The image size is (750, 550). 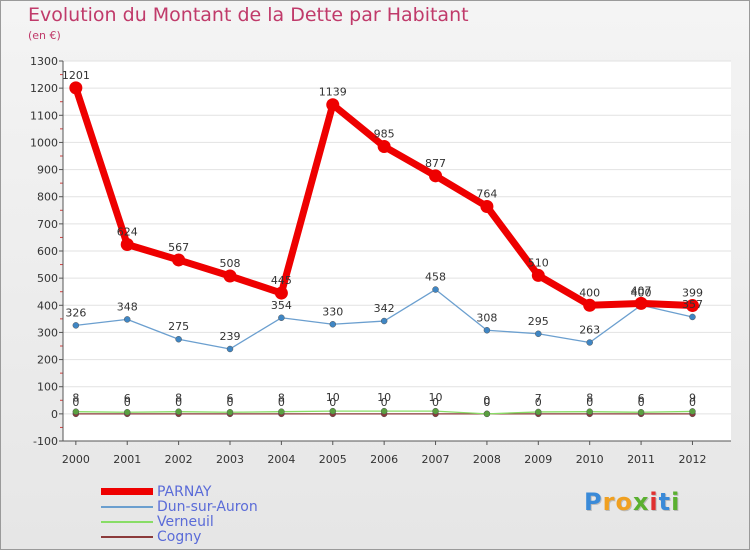 I want to click on y-tick-label: 300, so click(x=47, y=332).